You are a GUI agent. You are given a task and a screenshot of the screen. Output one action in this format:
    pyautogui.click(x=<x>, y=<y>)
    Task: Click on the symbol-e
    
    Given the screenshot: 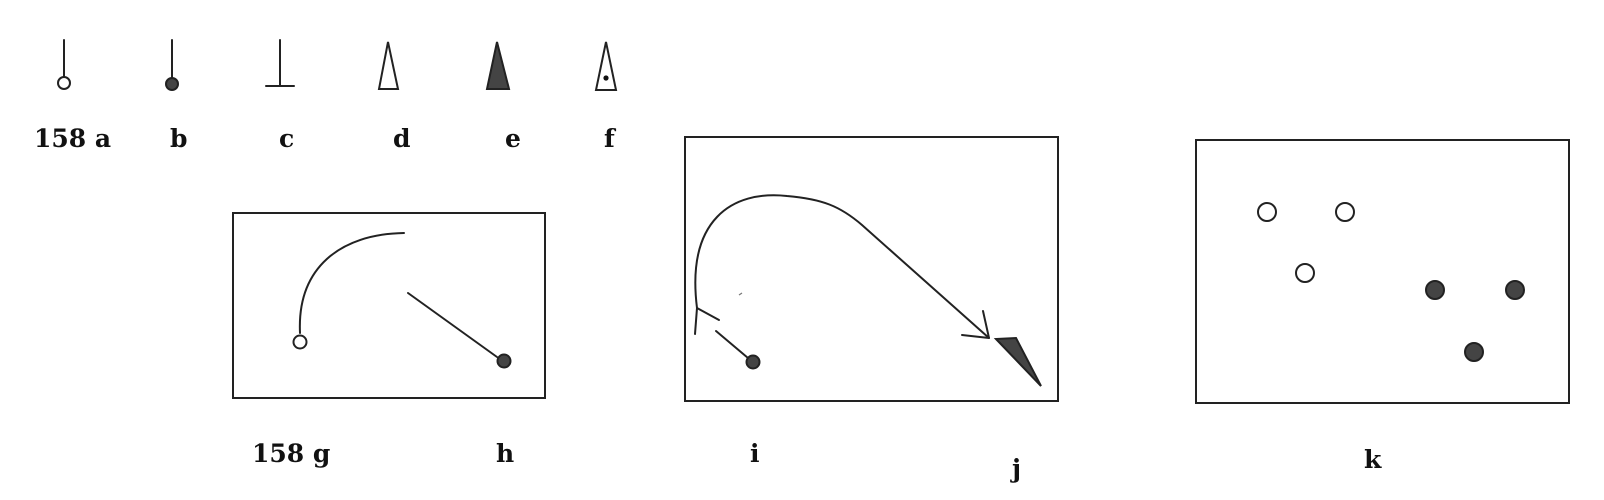 What is the action you would take?
    pyautogui.click(x=498, y=65)
    